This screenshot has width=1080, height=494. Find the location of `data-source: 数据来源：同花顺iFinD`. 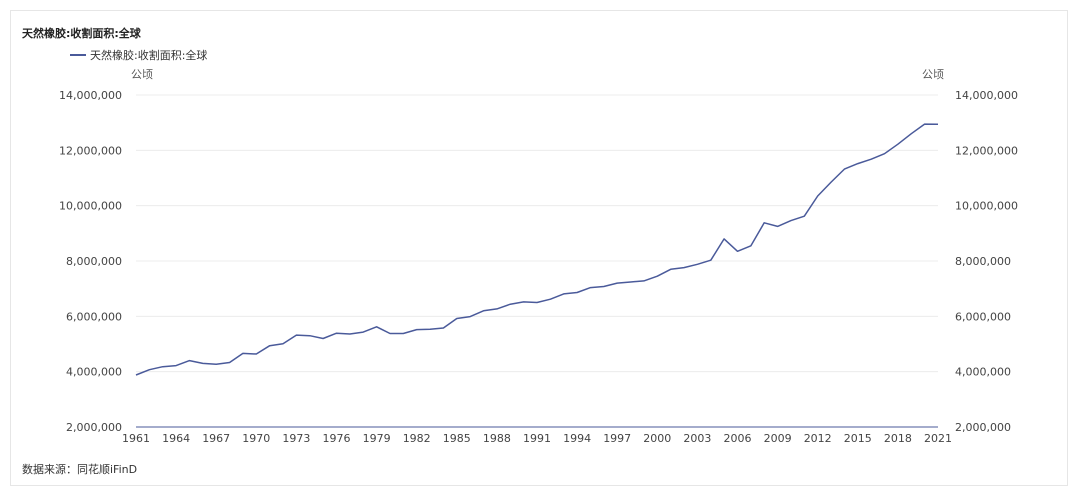

data-source: 数据来源：同花顺iFinD is located at coordinates (80, 469).